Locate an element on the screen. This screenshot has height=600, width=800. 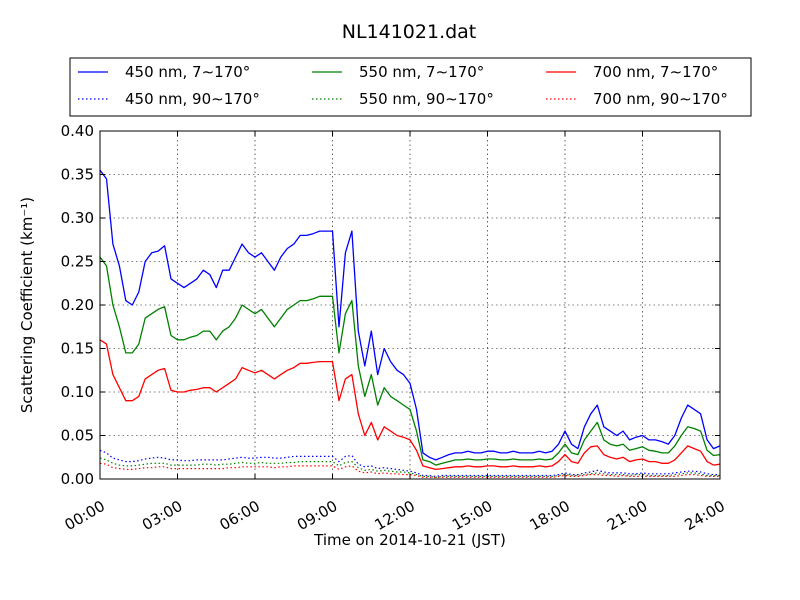
y-tick-label: 0.40 is located at coordinates (77, 131).